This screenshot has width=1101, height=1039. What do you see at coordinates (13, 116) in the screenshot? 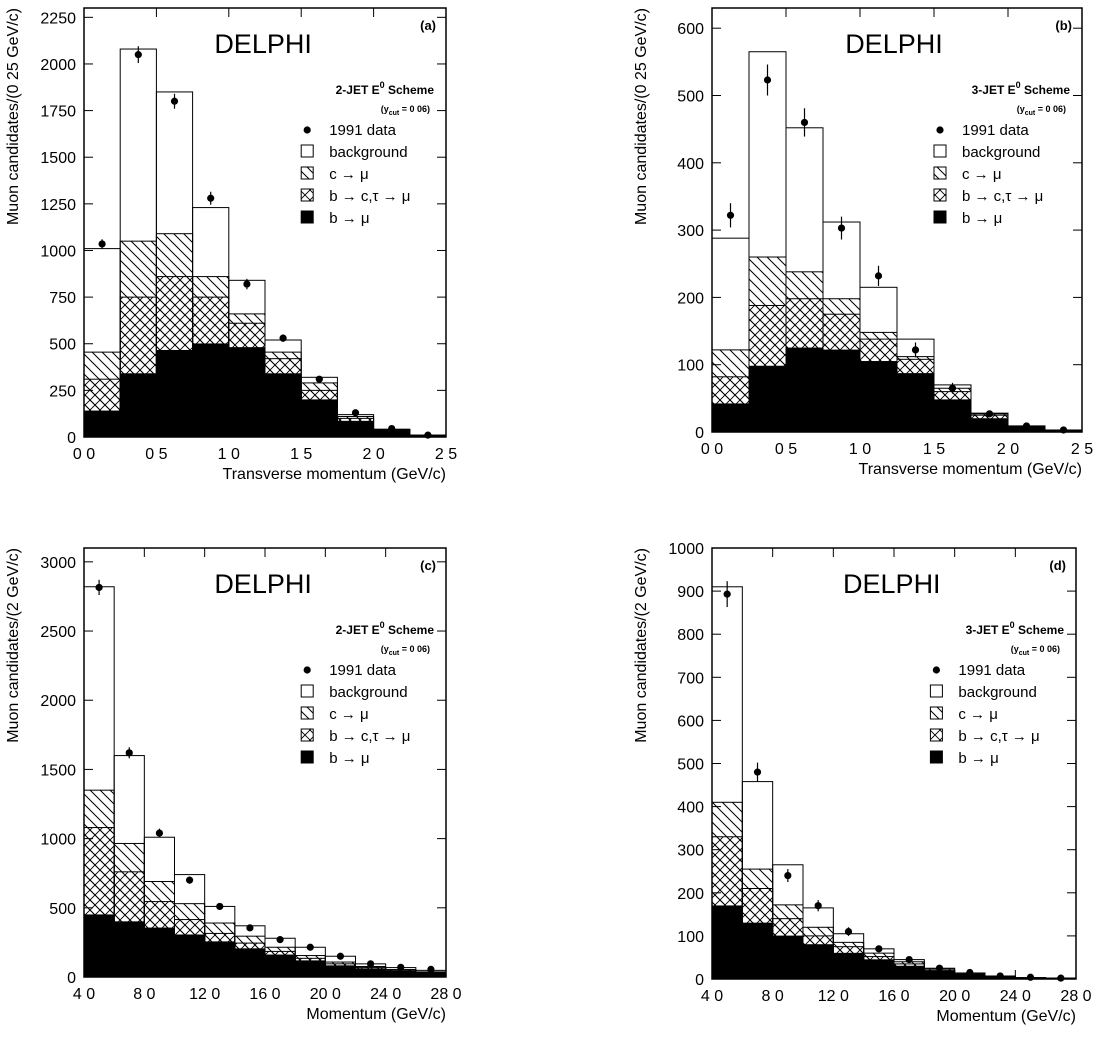
I see `y-axis-label: Muon candidates/(0 25 GeV/c)` at bounding box center [13, 116].